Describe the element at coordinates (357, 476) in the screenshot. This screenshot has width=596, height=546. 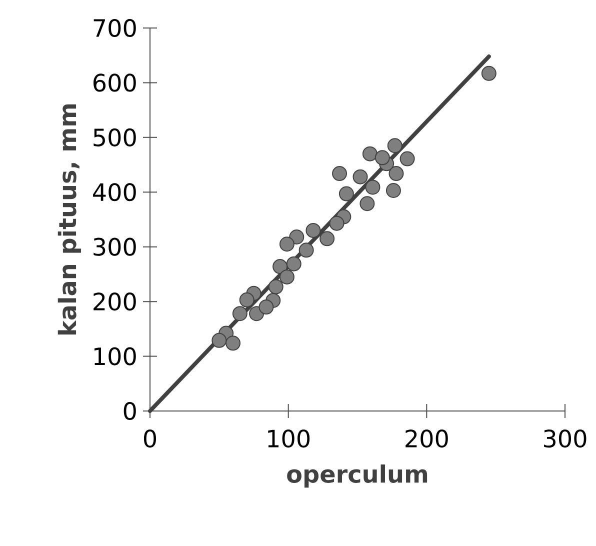
I see `x-axis-title: operculum` at that location.